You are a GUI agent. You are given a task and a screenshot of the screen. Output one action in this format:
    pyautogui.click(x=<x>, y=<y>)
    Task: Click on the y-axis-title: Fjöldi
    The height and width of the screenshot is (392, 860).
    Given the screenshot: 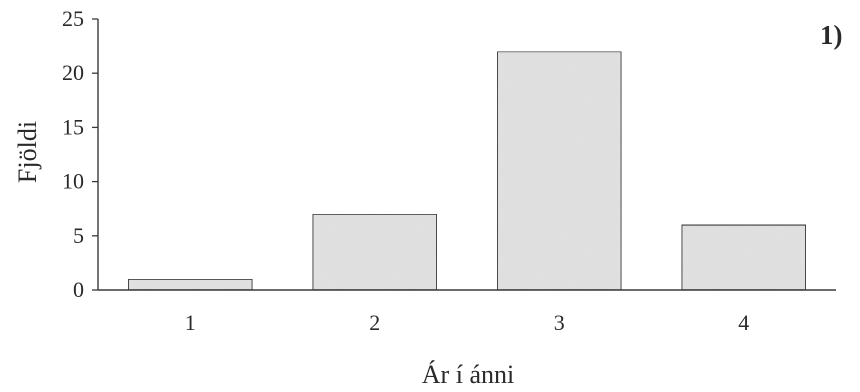 What is the action you would take?
    pyautogui.click(x=27, y=152)
    